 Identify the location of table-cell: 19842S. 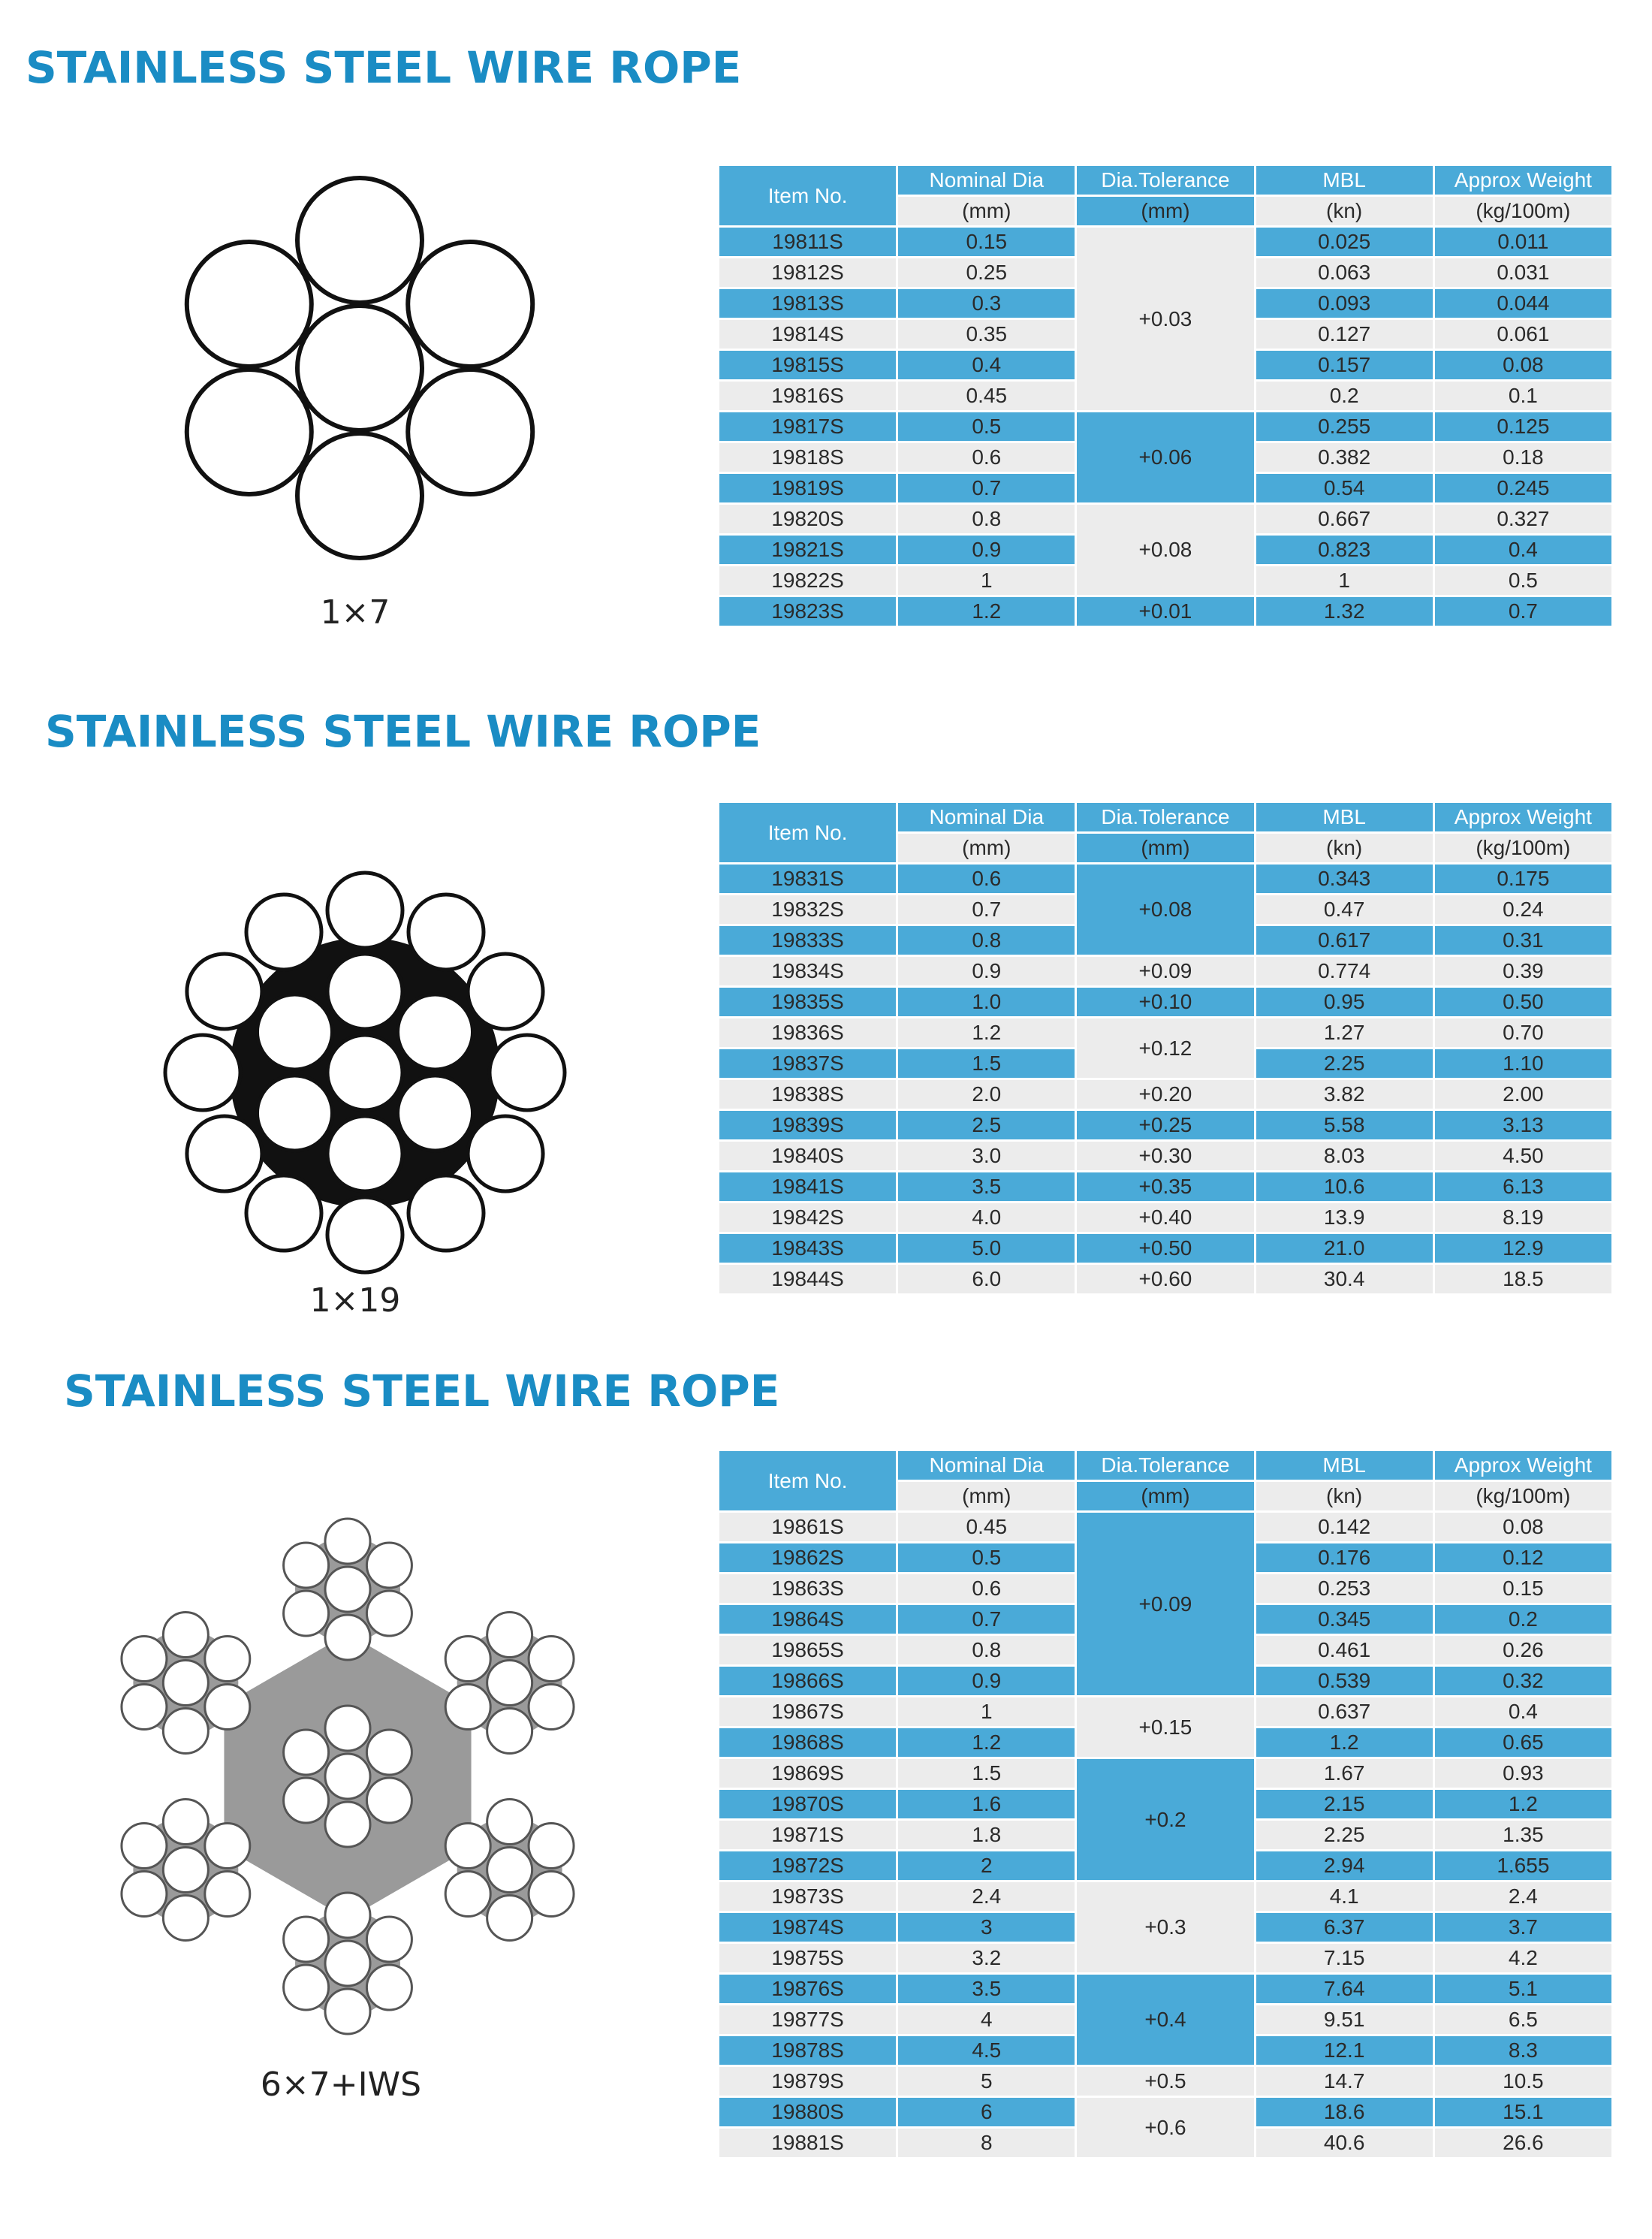
(808, 1217).